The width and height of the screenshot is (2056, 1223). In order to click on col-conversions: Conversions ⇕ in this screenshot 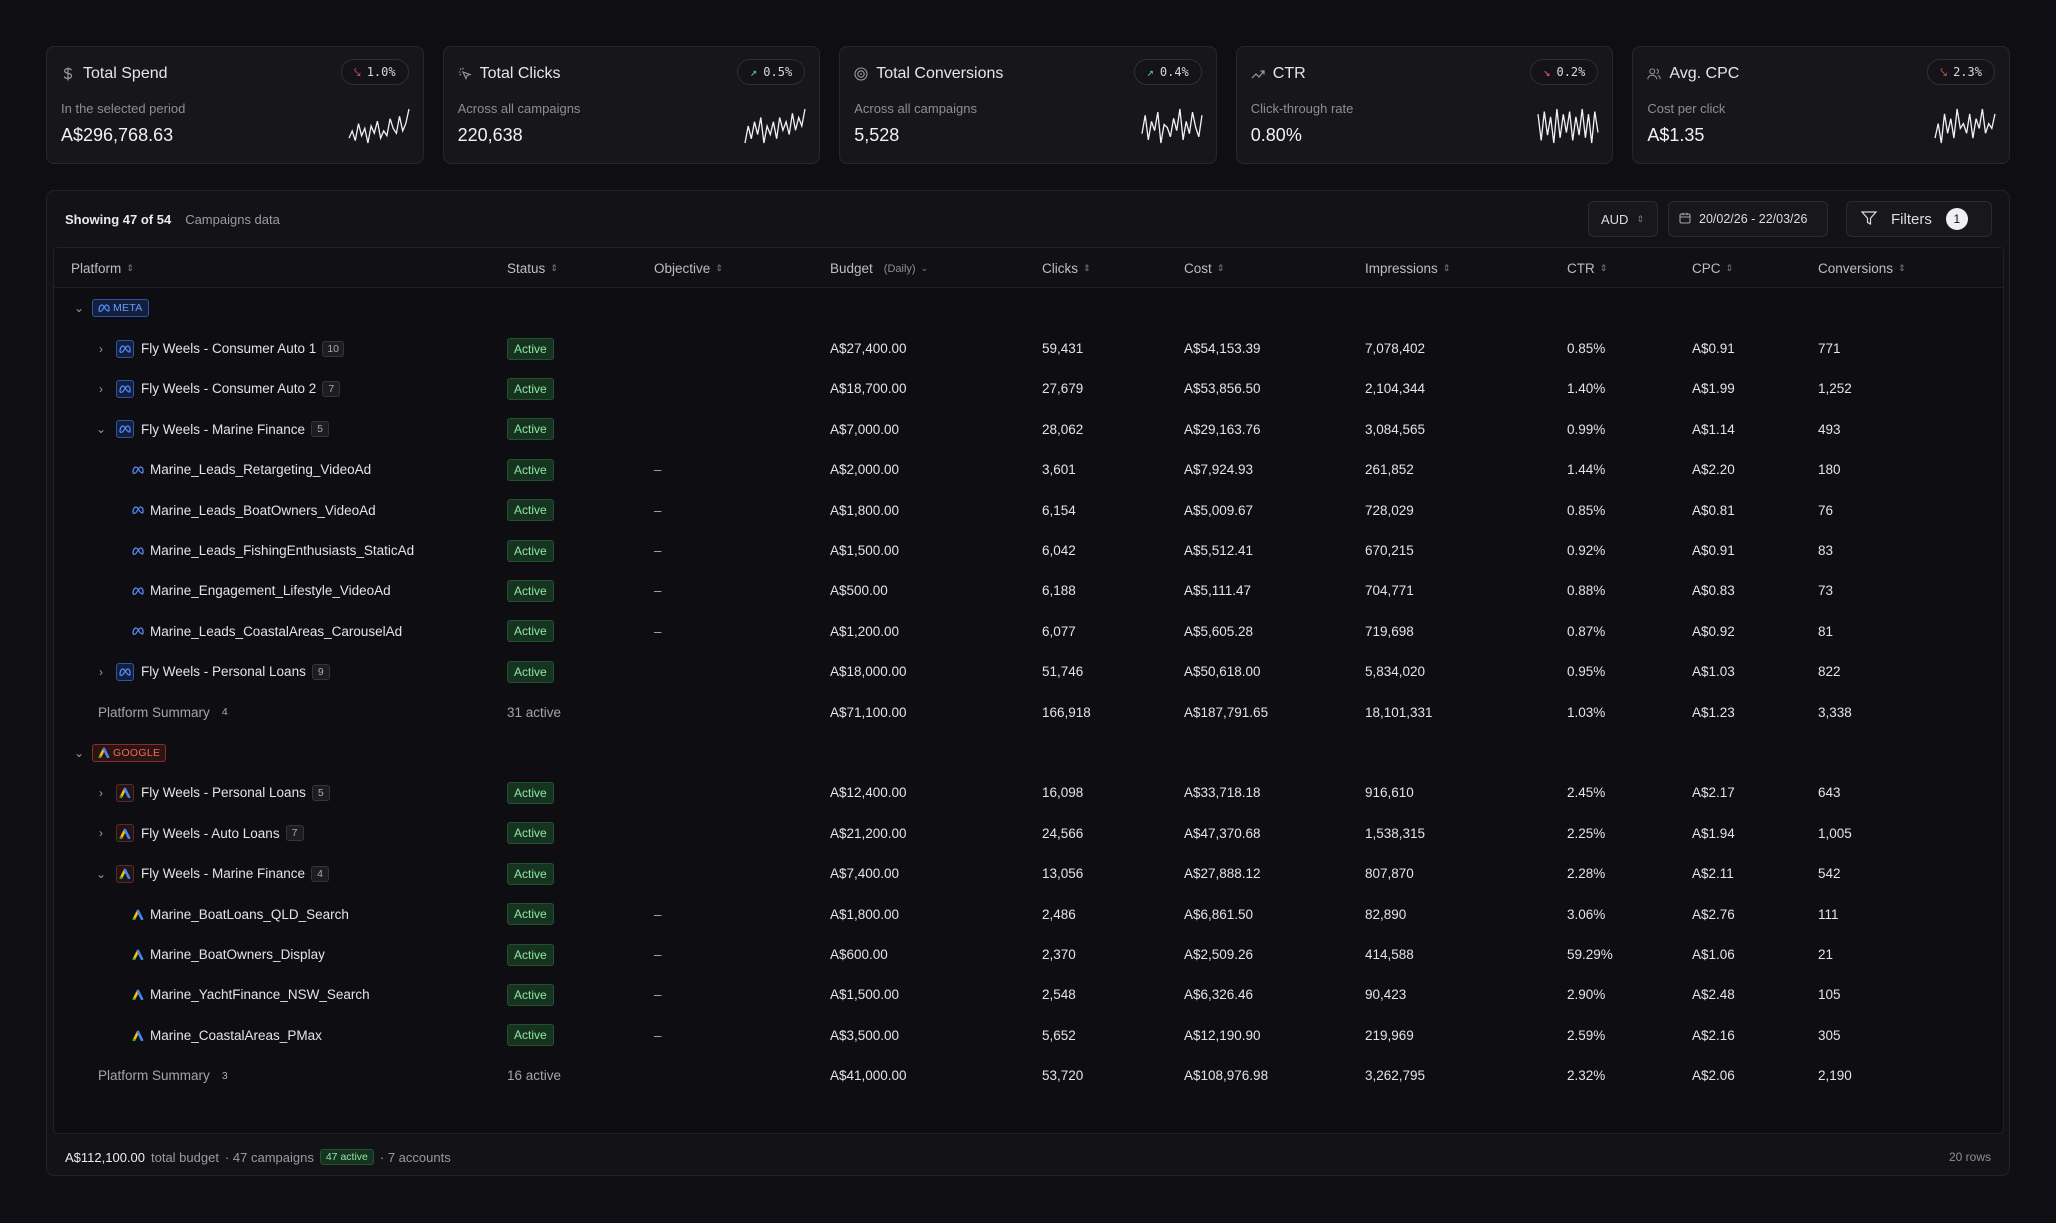, I will do `click(1862, 268)`.